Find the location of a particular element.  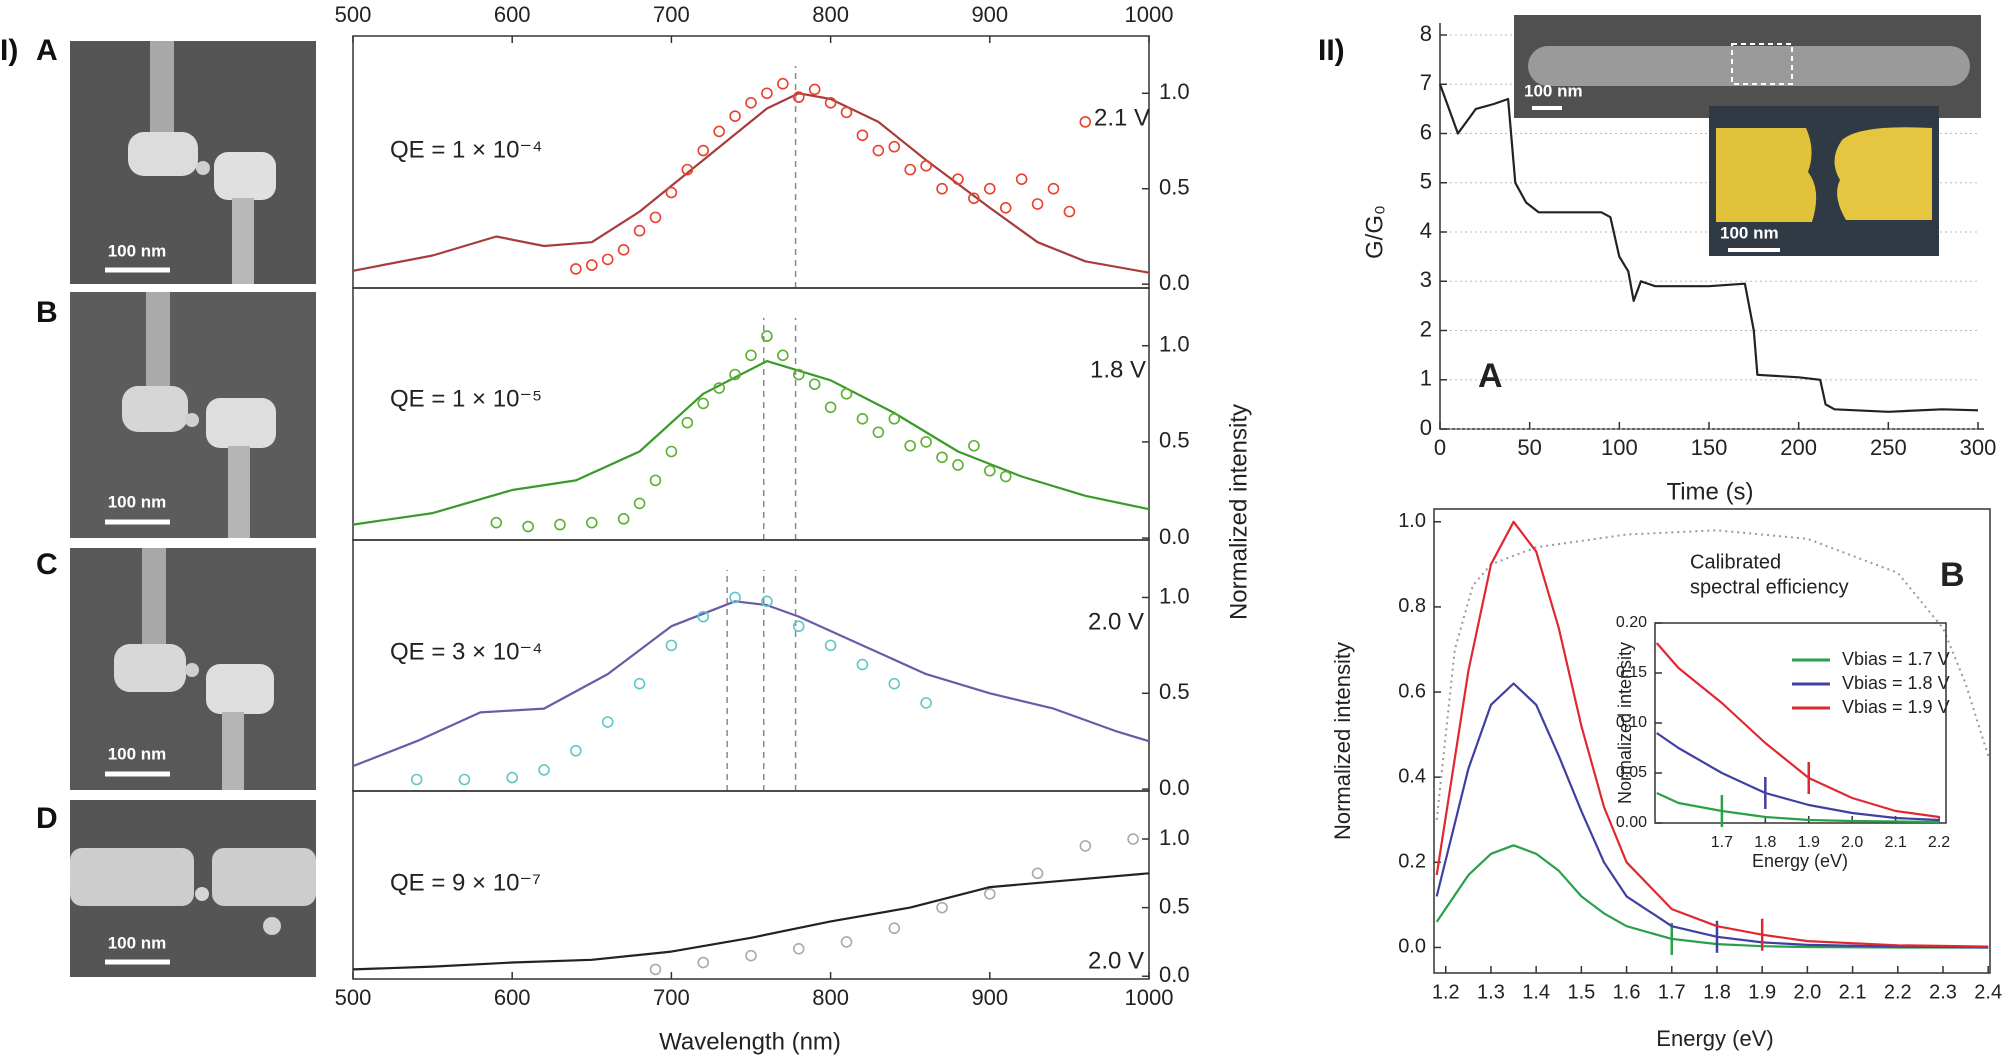

legend-label: Vbias = 1.7 V is located at coordinates (1896, 659).